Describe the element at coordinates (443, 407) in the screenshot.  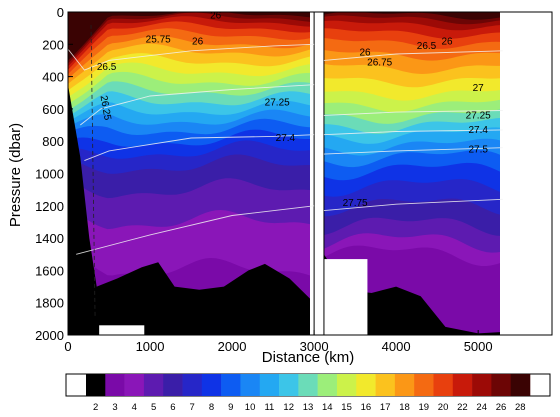
I see `colorbar-tick-label: 20` at that location.